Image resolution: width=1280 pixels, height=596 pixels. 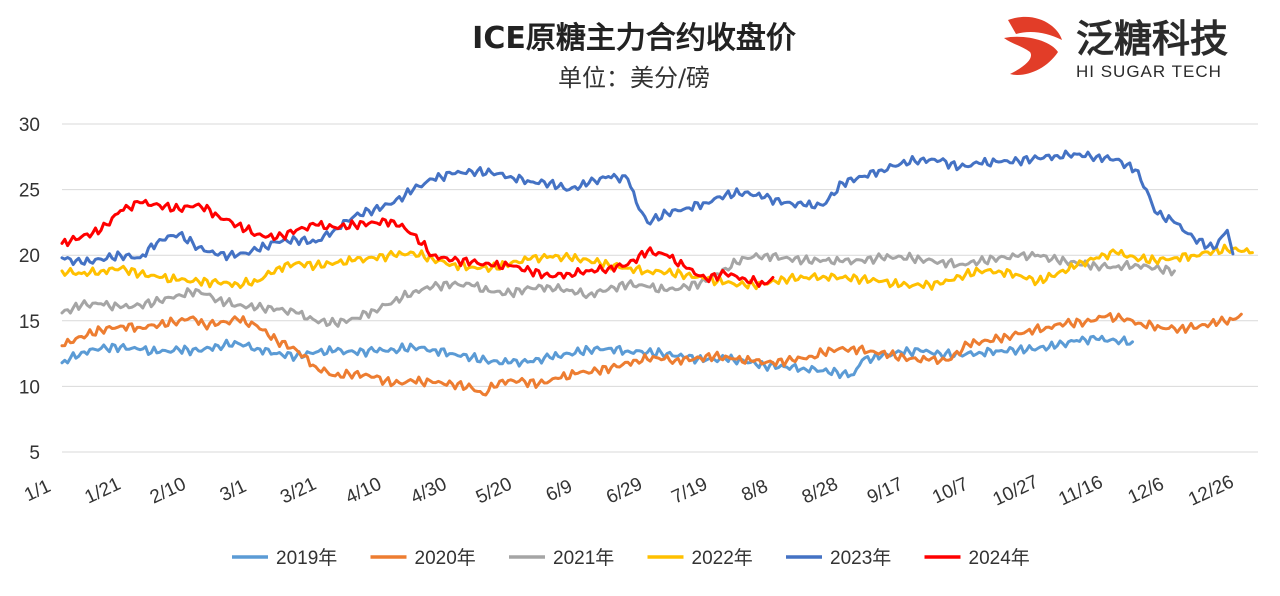 What do you see at coordinates (445, 558) in the screenshot?
I see `legend-label: 2020年` at bounding box center [445, 558].